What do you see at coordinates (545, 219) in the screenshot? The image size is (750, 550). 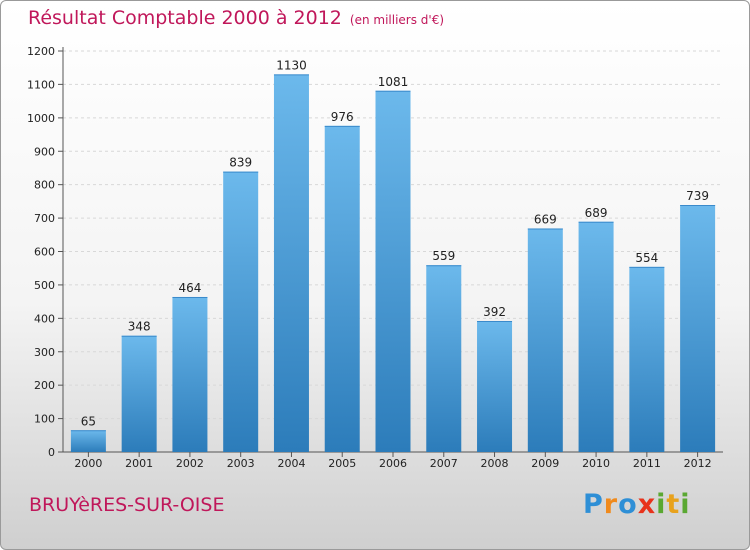 I see `bar-value-label: 669` at bounding box center [545, 219].